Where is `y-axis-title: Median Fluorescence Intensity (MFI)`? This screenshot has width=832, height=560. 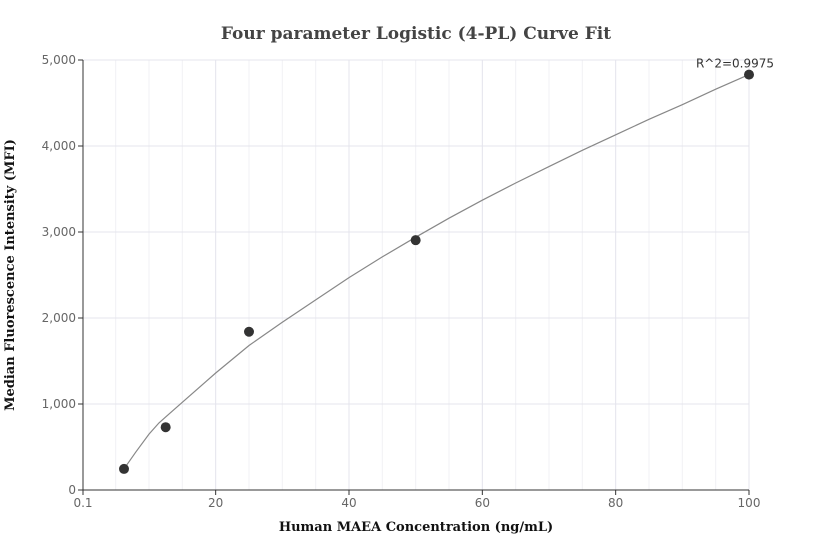
y-axis-title: Median Fluorescence Intensity (MFI) is located at coordinates (10, 275).